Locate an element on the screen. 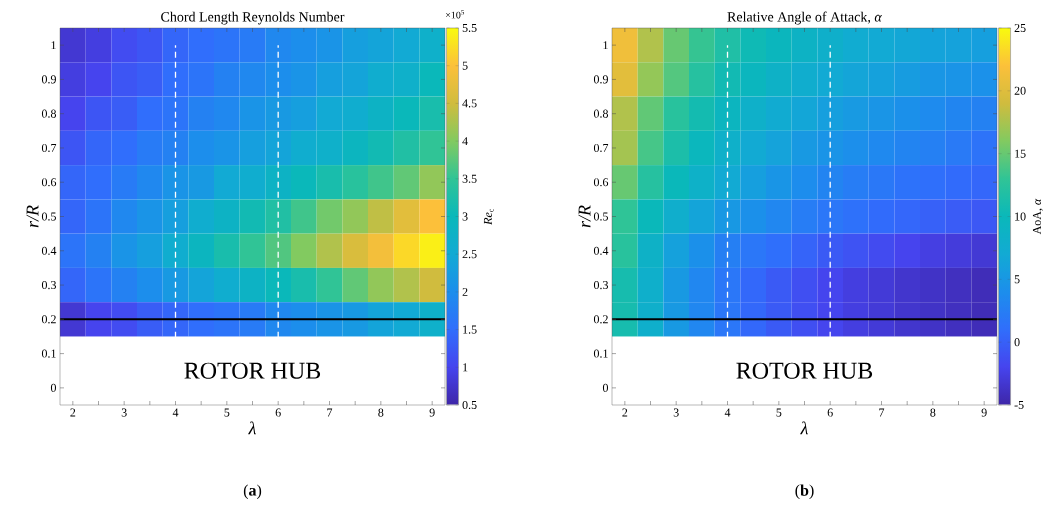 Image resolution: width=1064 pixels, height=511 pixels. color-bar-label: 20 is located at coordinates (1020, 90).